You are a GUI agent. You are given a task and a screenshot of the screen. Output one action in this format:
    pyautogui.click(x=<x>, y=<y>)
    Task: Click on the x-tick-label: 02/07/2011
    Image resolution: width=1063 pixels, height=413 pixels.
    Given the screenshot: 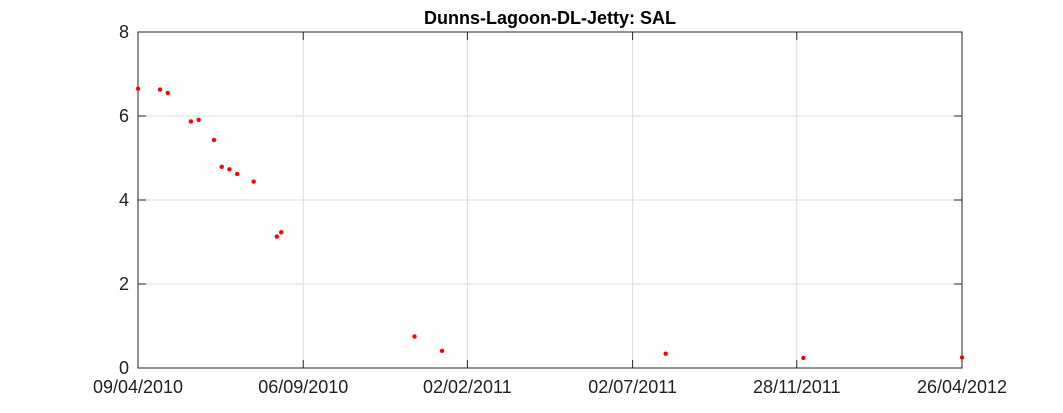 What is the action you would take?
    pyautogui.click(x=632, y=387)
    